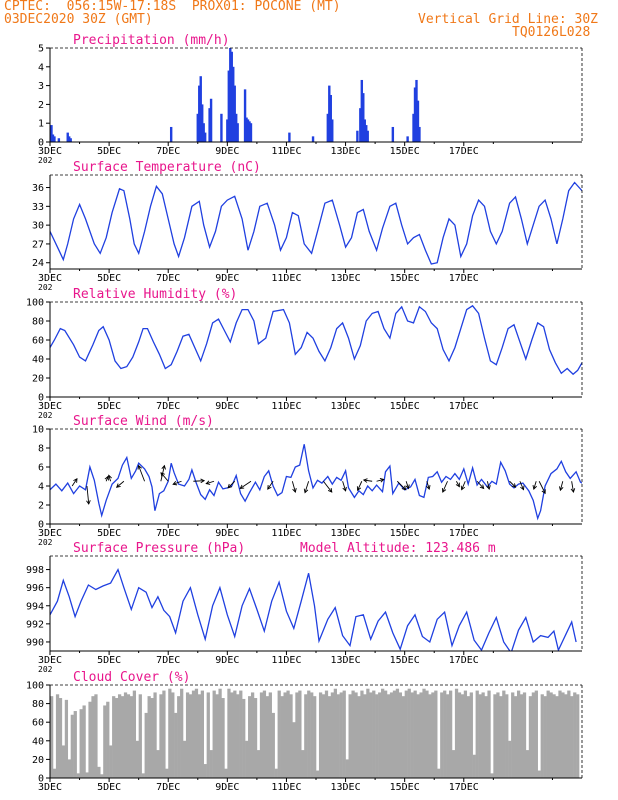 This screenshot has height=800, width=618. Describe the element at coordinates (168, 533) in the screenshot. I see `x-tick-label: 7DEC` at that location.